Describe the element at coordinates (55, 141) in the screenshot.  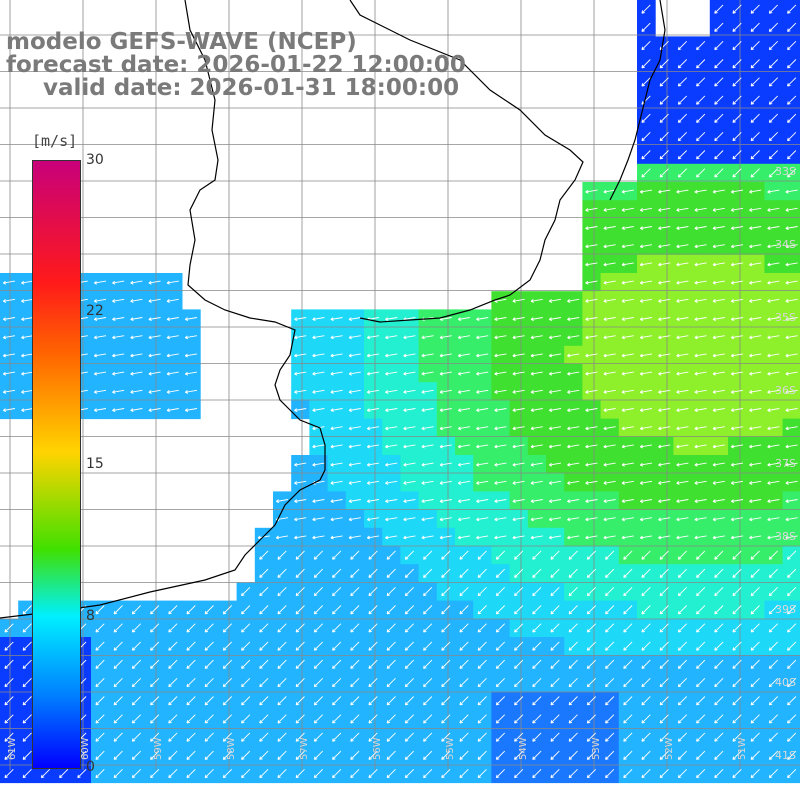
I see `colorbar-unit: [m/s]` at that location.